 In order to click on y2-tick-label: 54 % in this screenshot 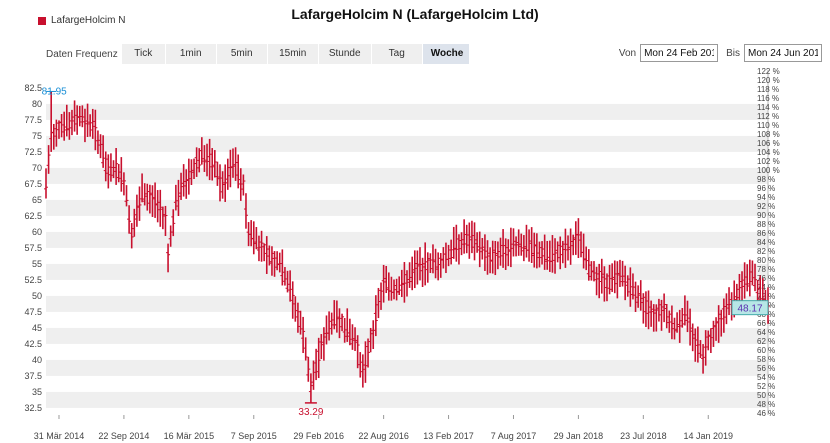, I will do `click(766, 377)`.